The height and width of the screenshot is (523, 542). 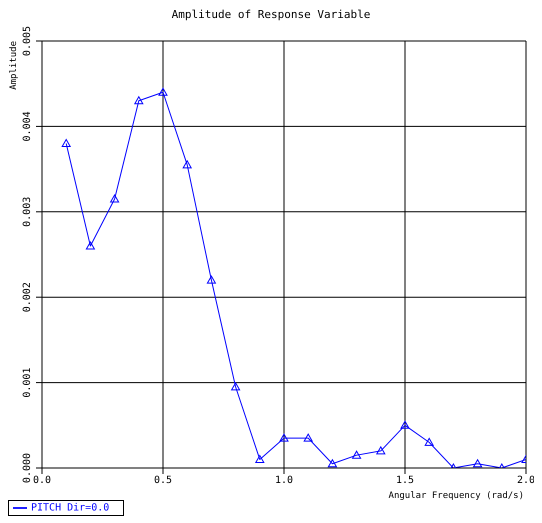 I want to click on y-tick-label: 0.003, so click(x=27, y=211).